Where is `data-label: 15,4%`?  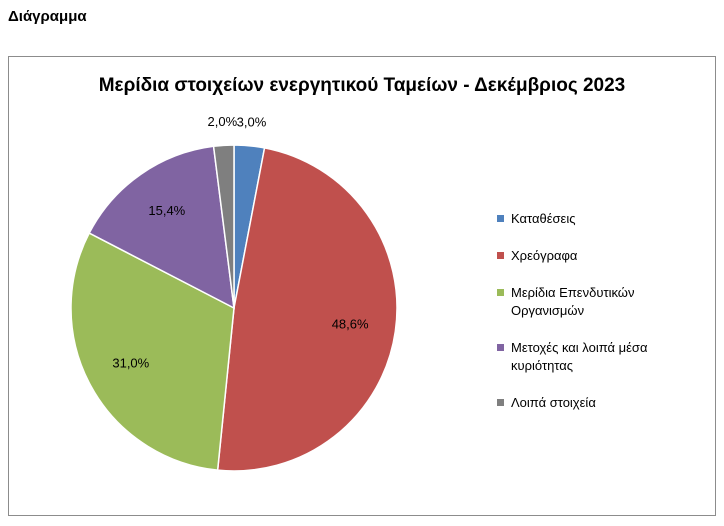 data-label: 15,4% is located at coordinates (166, 210).